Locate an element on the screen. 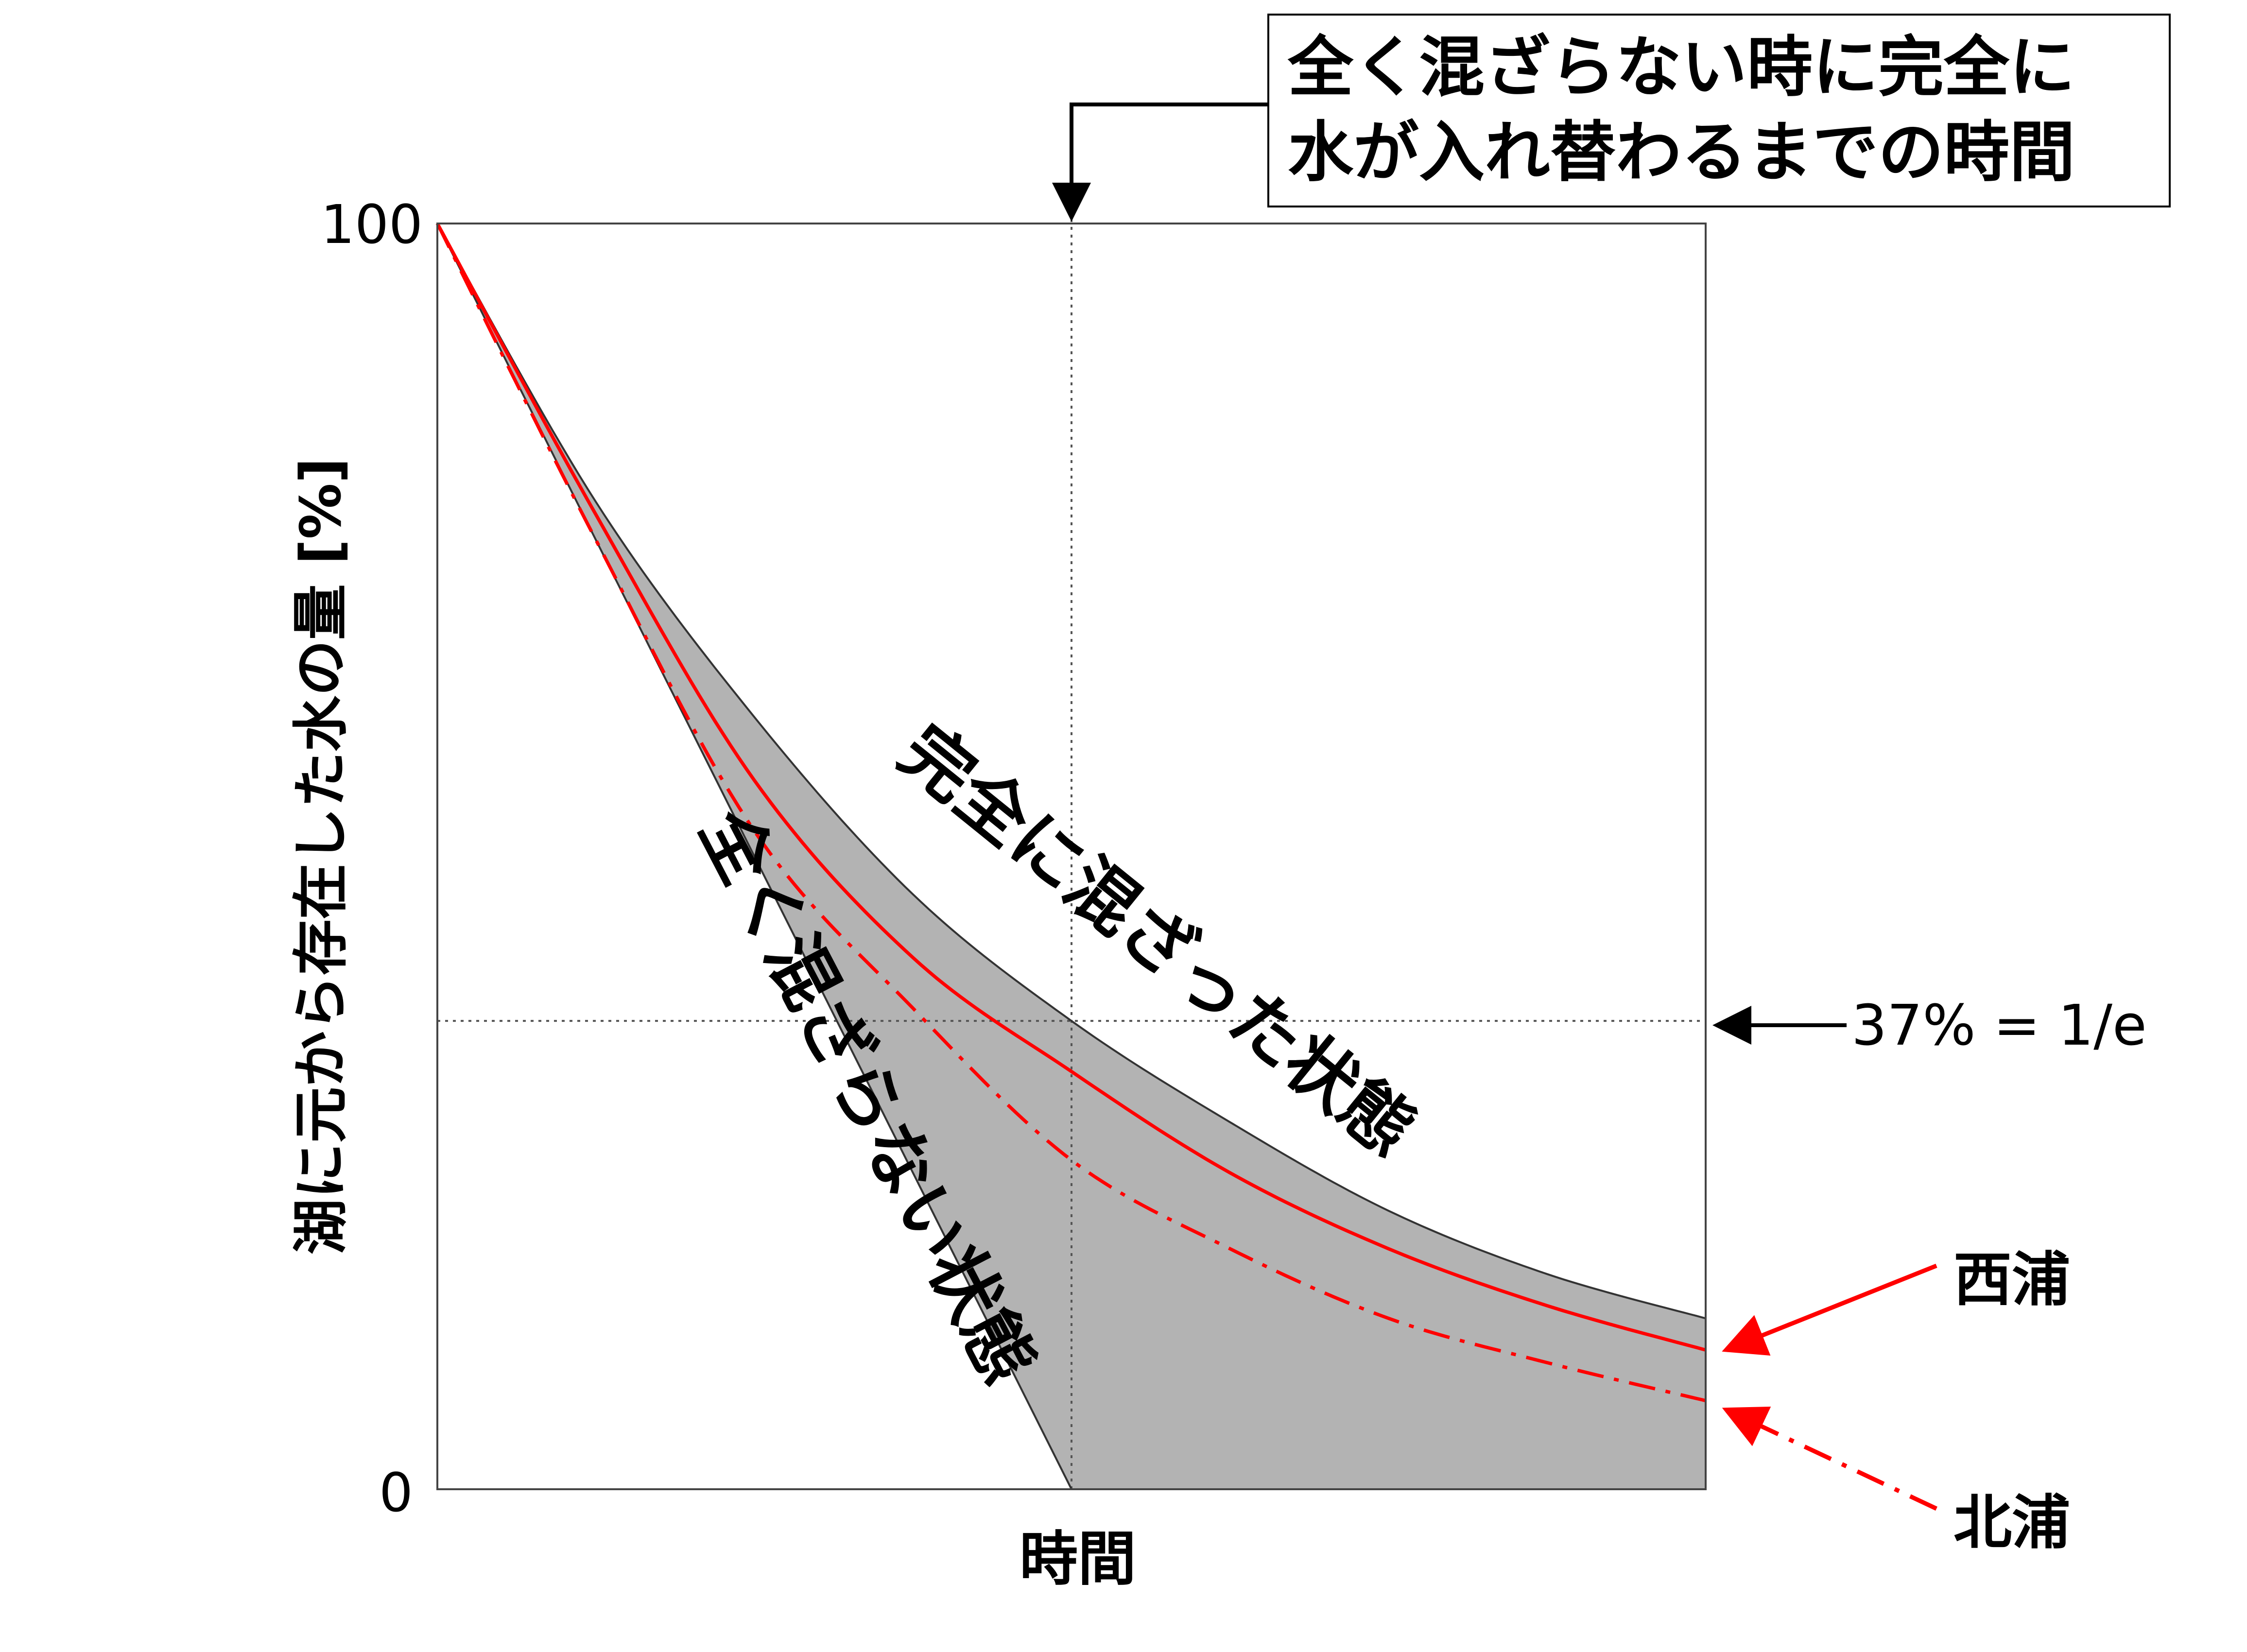 The height and width of the screenshot is (1652, 2247). top-annotation-arrow is located at coordinates (1160, 163).